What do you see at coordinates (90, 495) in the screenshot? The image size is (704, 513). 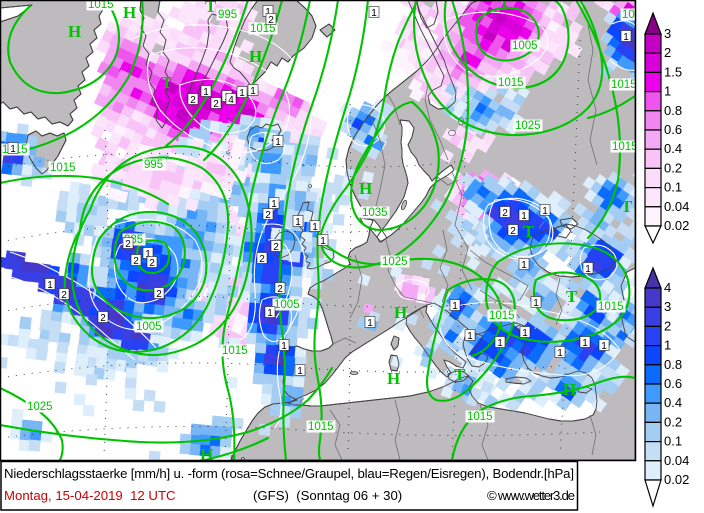 I see `svg-text: Montag, 15-04-2019 12 UTC` at bounding box center [90, 495].